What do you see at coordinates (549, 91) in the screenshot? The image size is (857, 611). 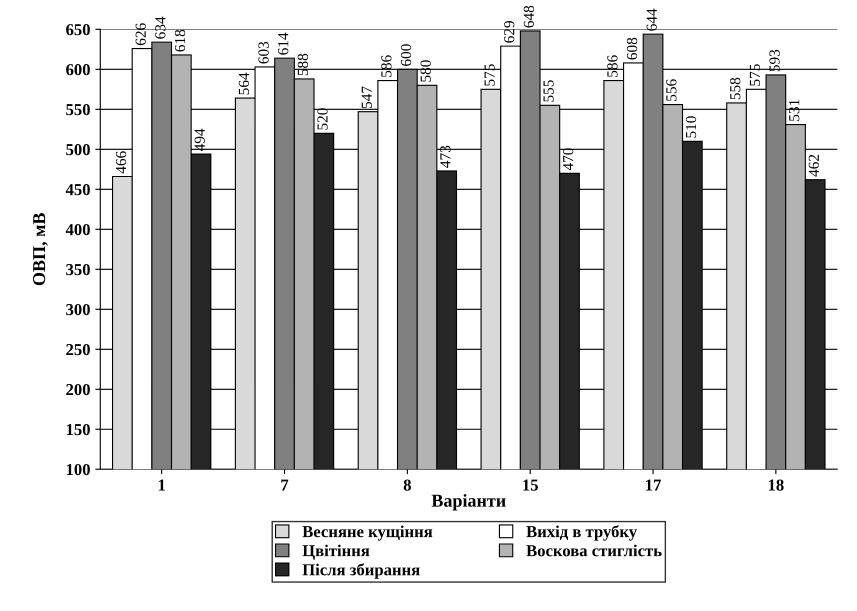 I see `data-label: 555` at bounding box center [549, 91].